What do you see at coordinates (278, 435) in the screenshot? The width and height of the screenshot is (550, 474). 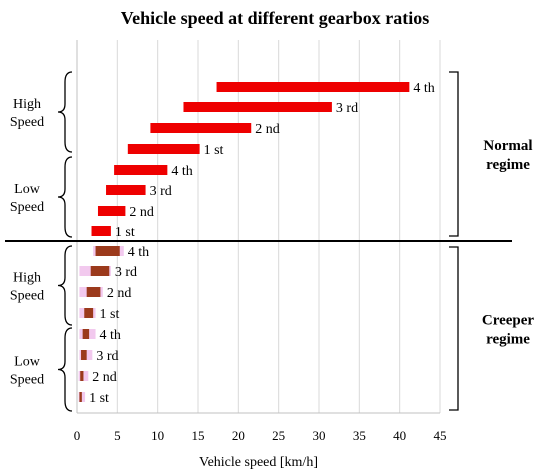 I see `x-tick-label: 25` at bounding box center [278, 435].